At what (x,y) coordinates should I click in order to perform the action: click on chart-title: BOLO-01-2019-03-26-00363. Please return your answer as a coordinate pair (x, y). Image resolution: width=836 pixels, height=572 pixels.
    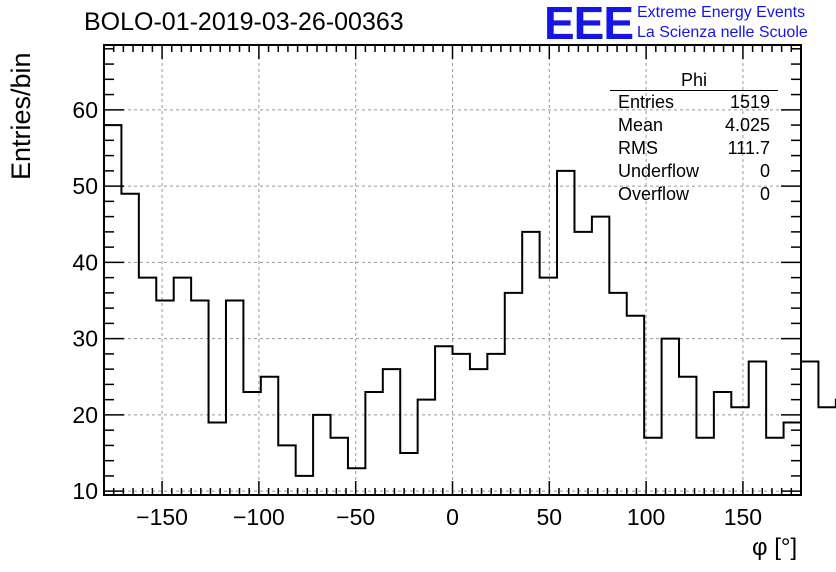
    Looking at the image, I should click on (244, 22).